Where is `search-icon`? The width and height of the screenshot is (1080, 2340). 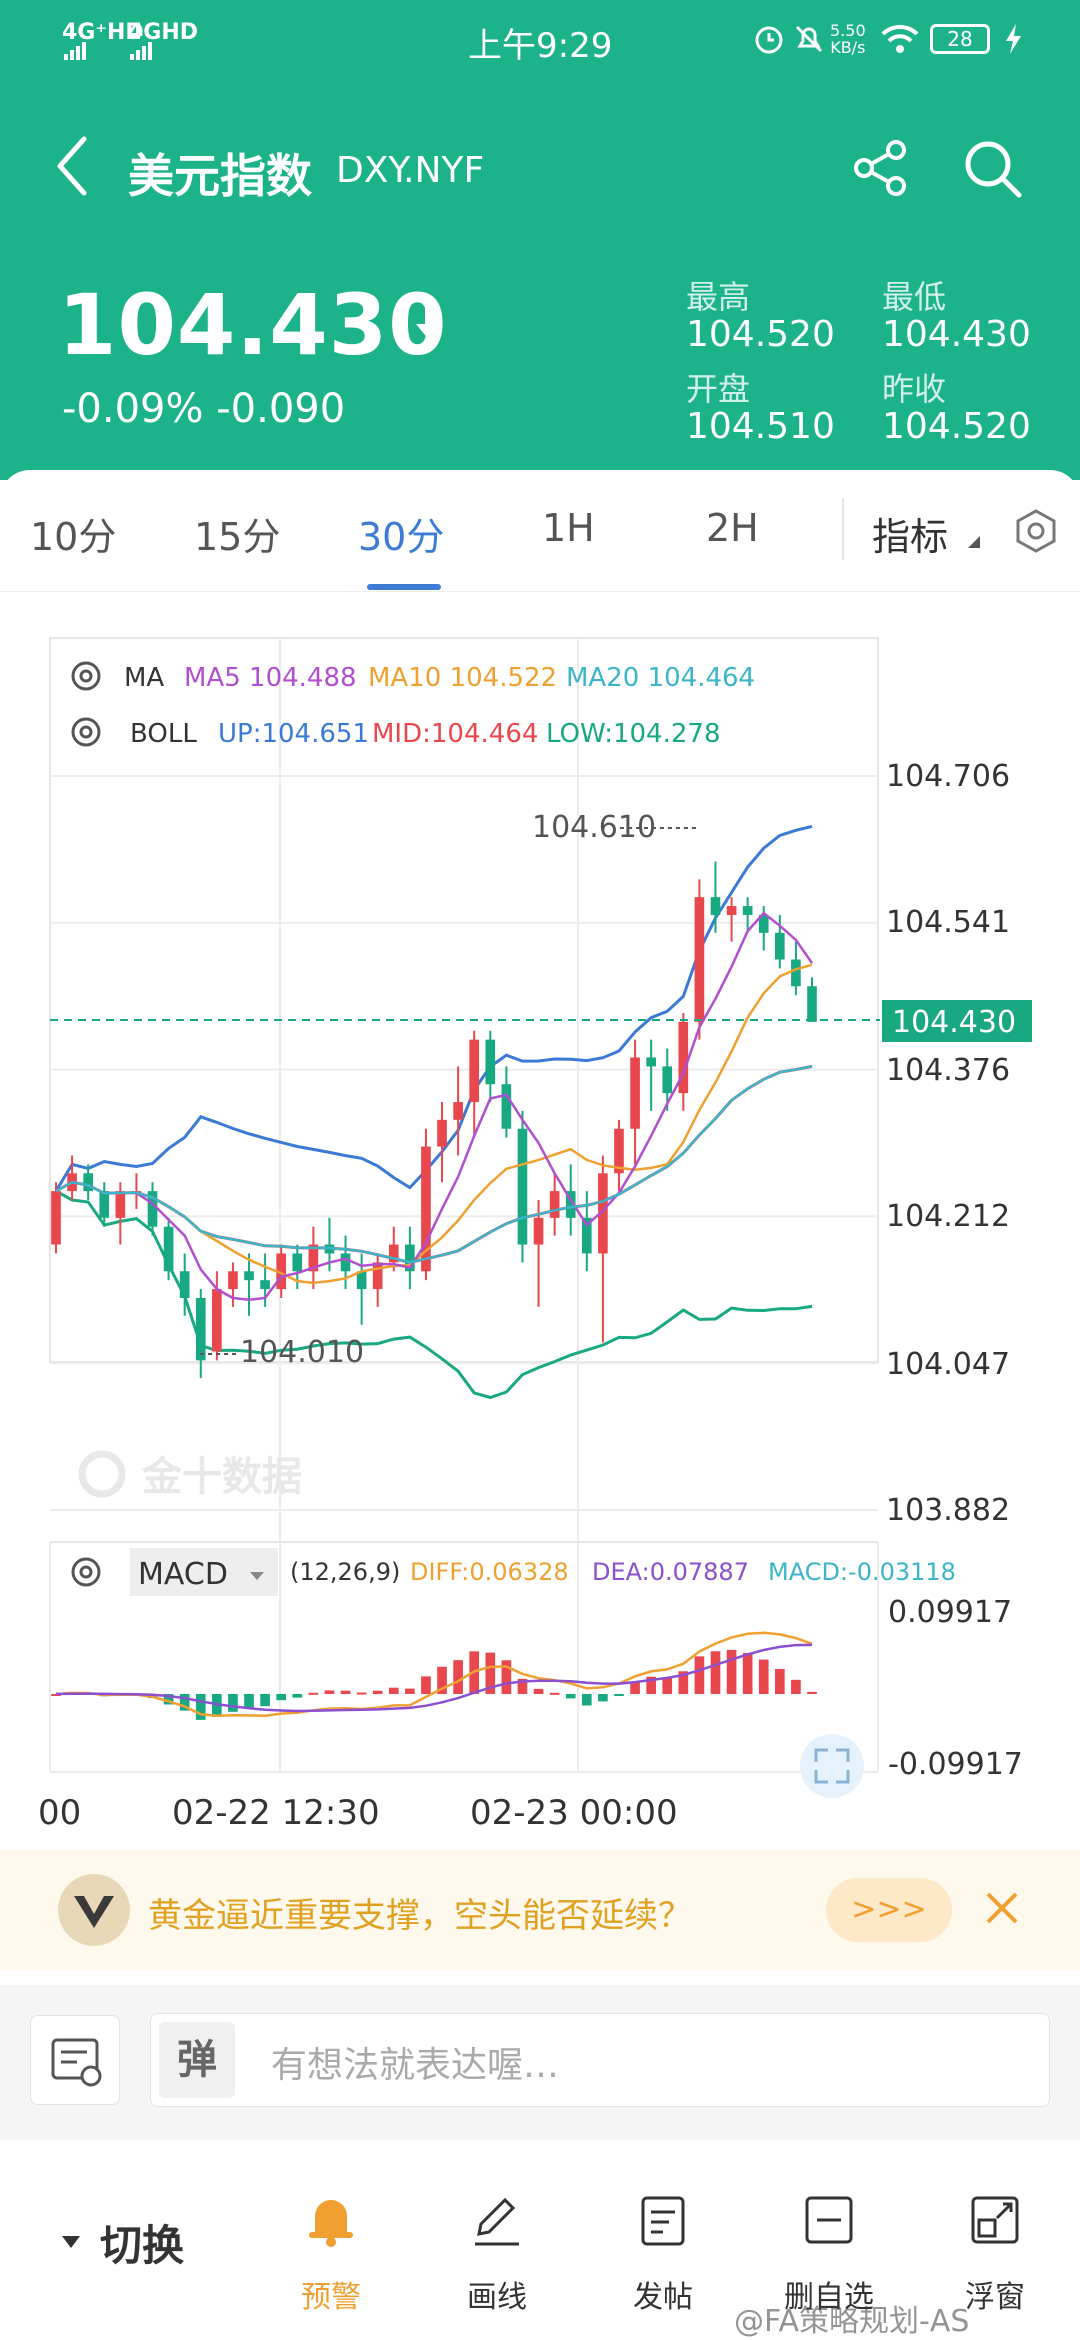 search-icon is located at coordinates (993, 171).